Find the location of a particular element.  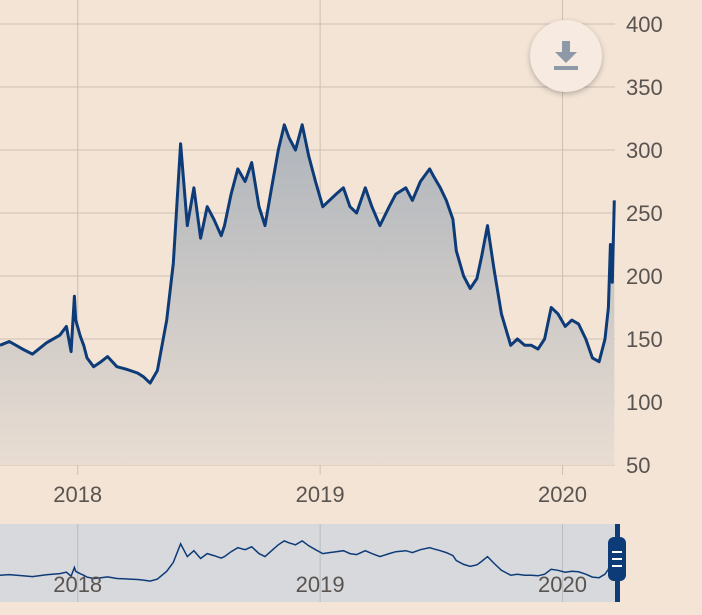

download-button is located at coordinates (566, 56).